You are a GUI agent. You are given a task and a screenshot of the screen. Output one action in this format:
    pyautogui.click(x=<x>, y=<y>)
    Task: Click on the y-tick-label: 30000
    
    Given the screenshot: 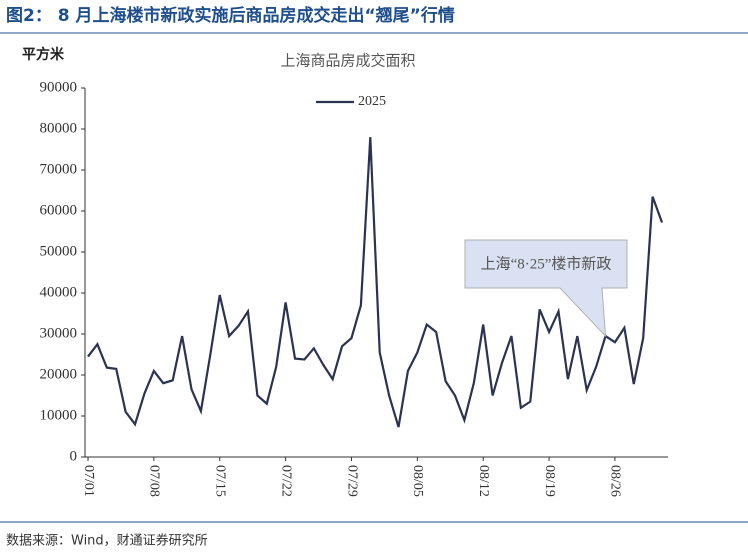 What is the action you would take?
    pyautogui.click(x=59, y=333)
    